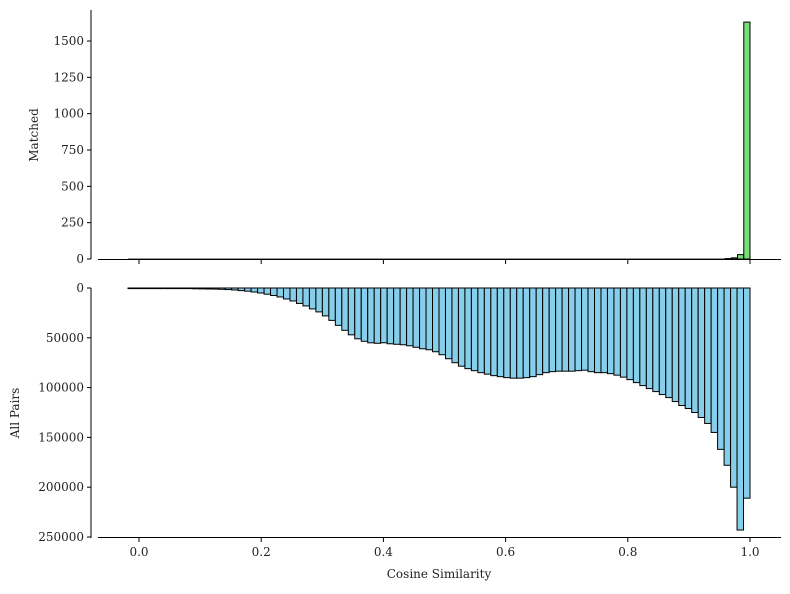  Describe the element at coordinates (68, 114) in the screenshot. I see `top-y-tick-label: 1000` at that location.